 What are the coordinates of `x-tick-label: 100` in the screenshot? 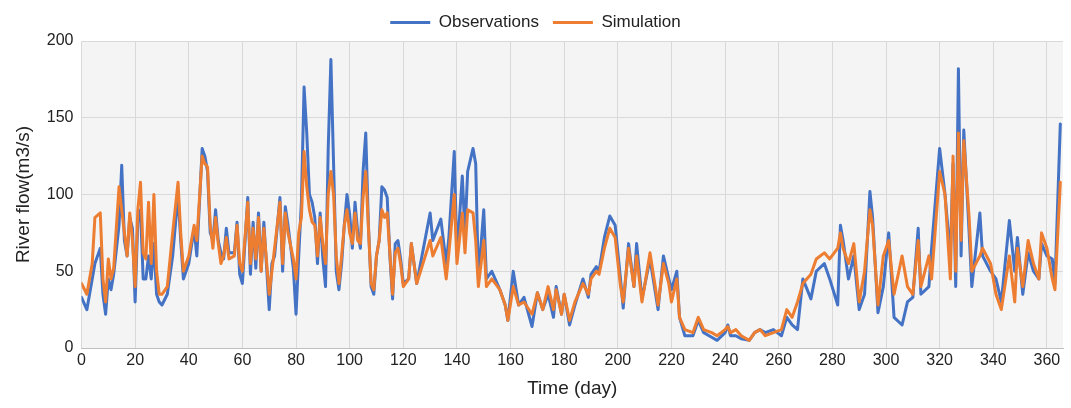 It's located at (350, 360).